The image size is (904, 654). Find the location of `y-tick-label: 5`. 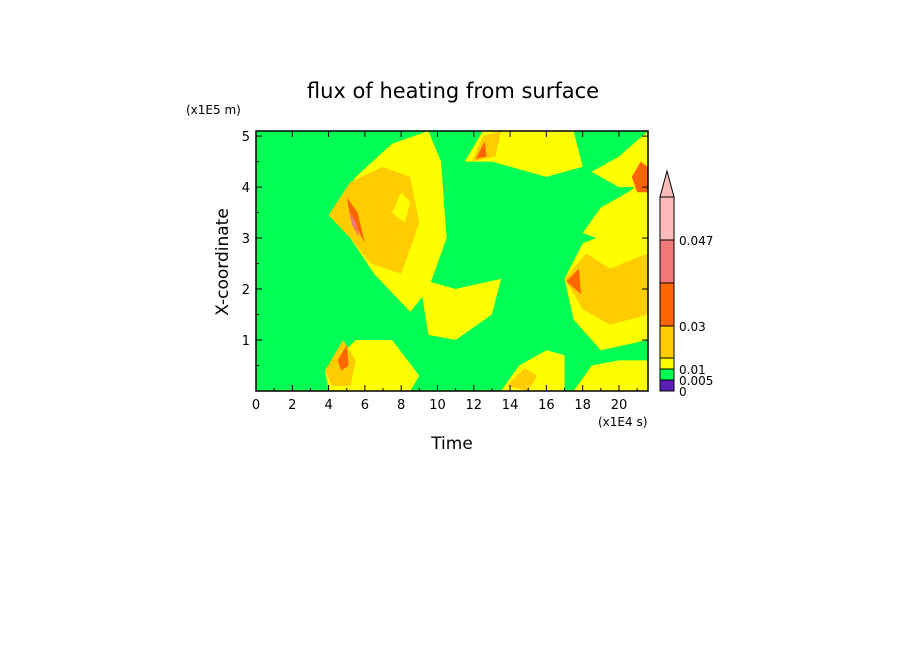

y-tick-label: 5 is located at coordinates (246, 137).